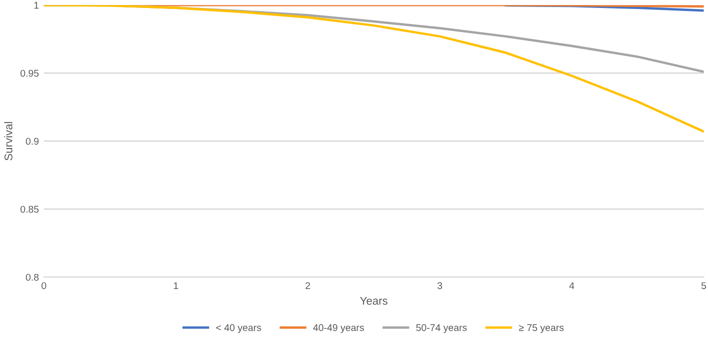  Describe the element at coordinates (8, 141) in the screenshot. I see `y-axis-title: Survival` at that location.